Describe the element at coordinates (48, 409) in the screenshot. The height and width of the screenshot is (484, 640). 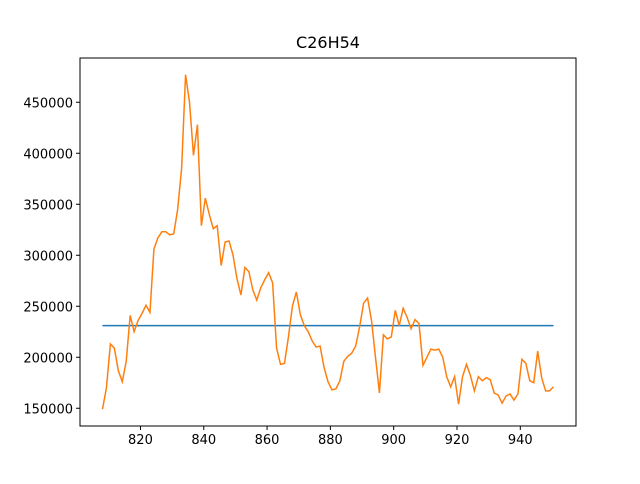
I see `y-tick-label: 150000` at that location.